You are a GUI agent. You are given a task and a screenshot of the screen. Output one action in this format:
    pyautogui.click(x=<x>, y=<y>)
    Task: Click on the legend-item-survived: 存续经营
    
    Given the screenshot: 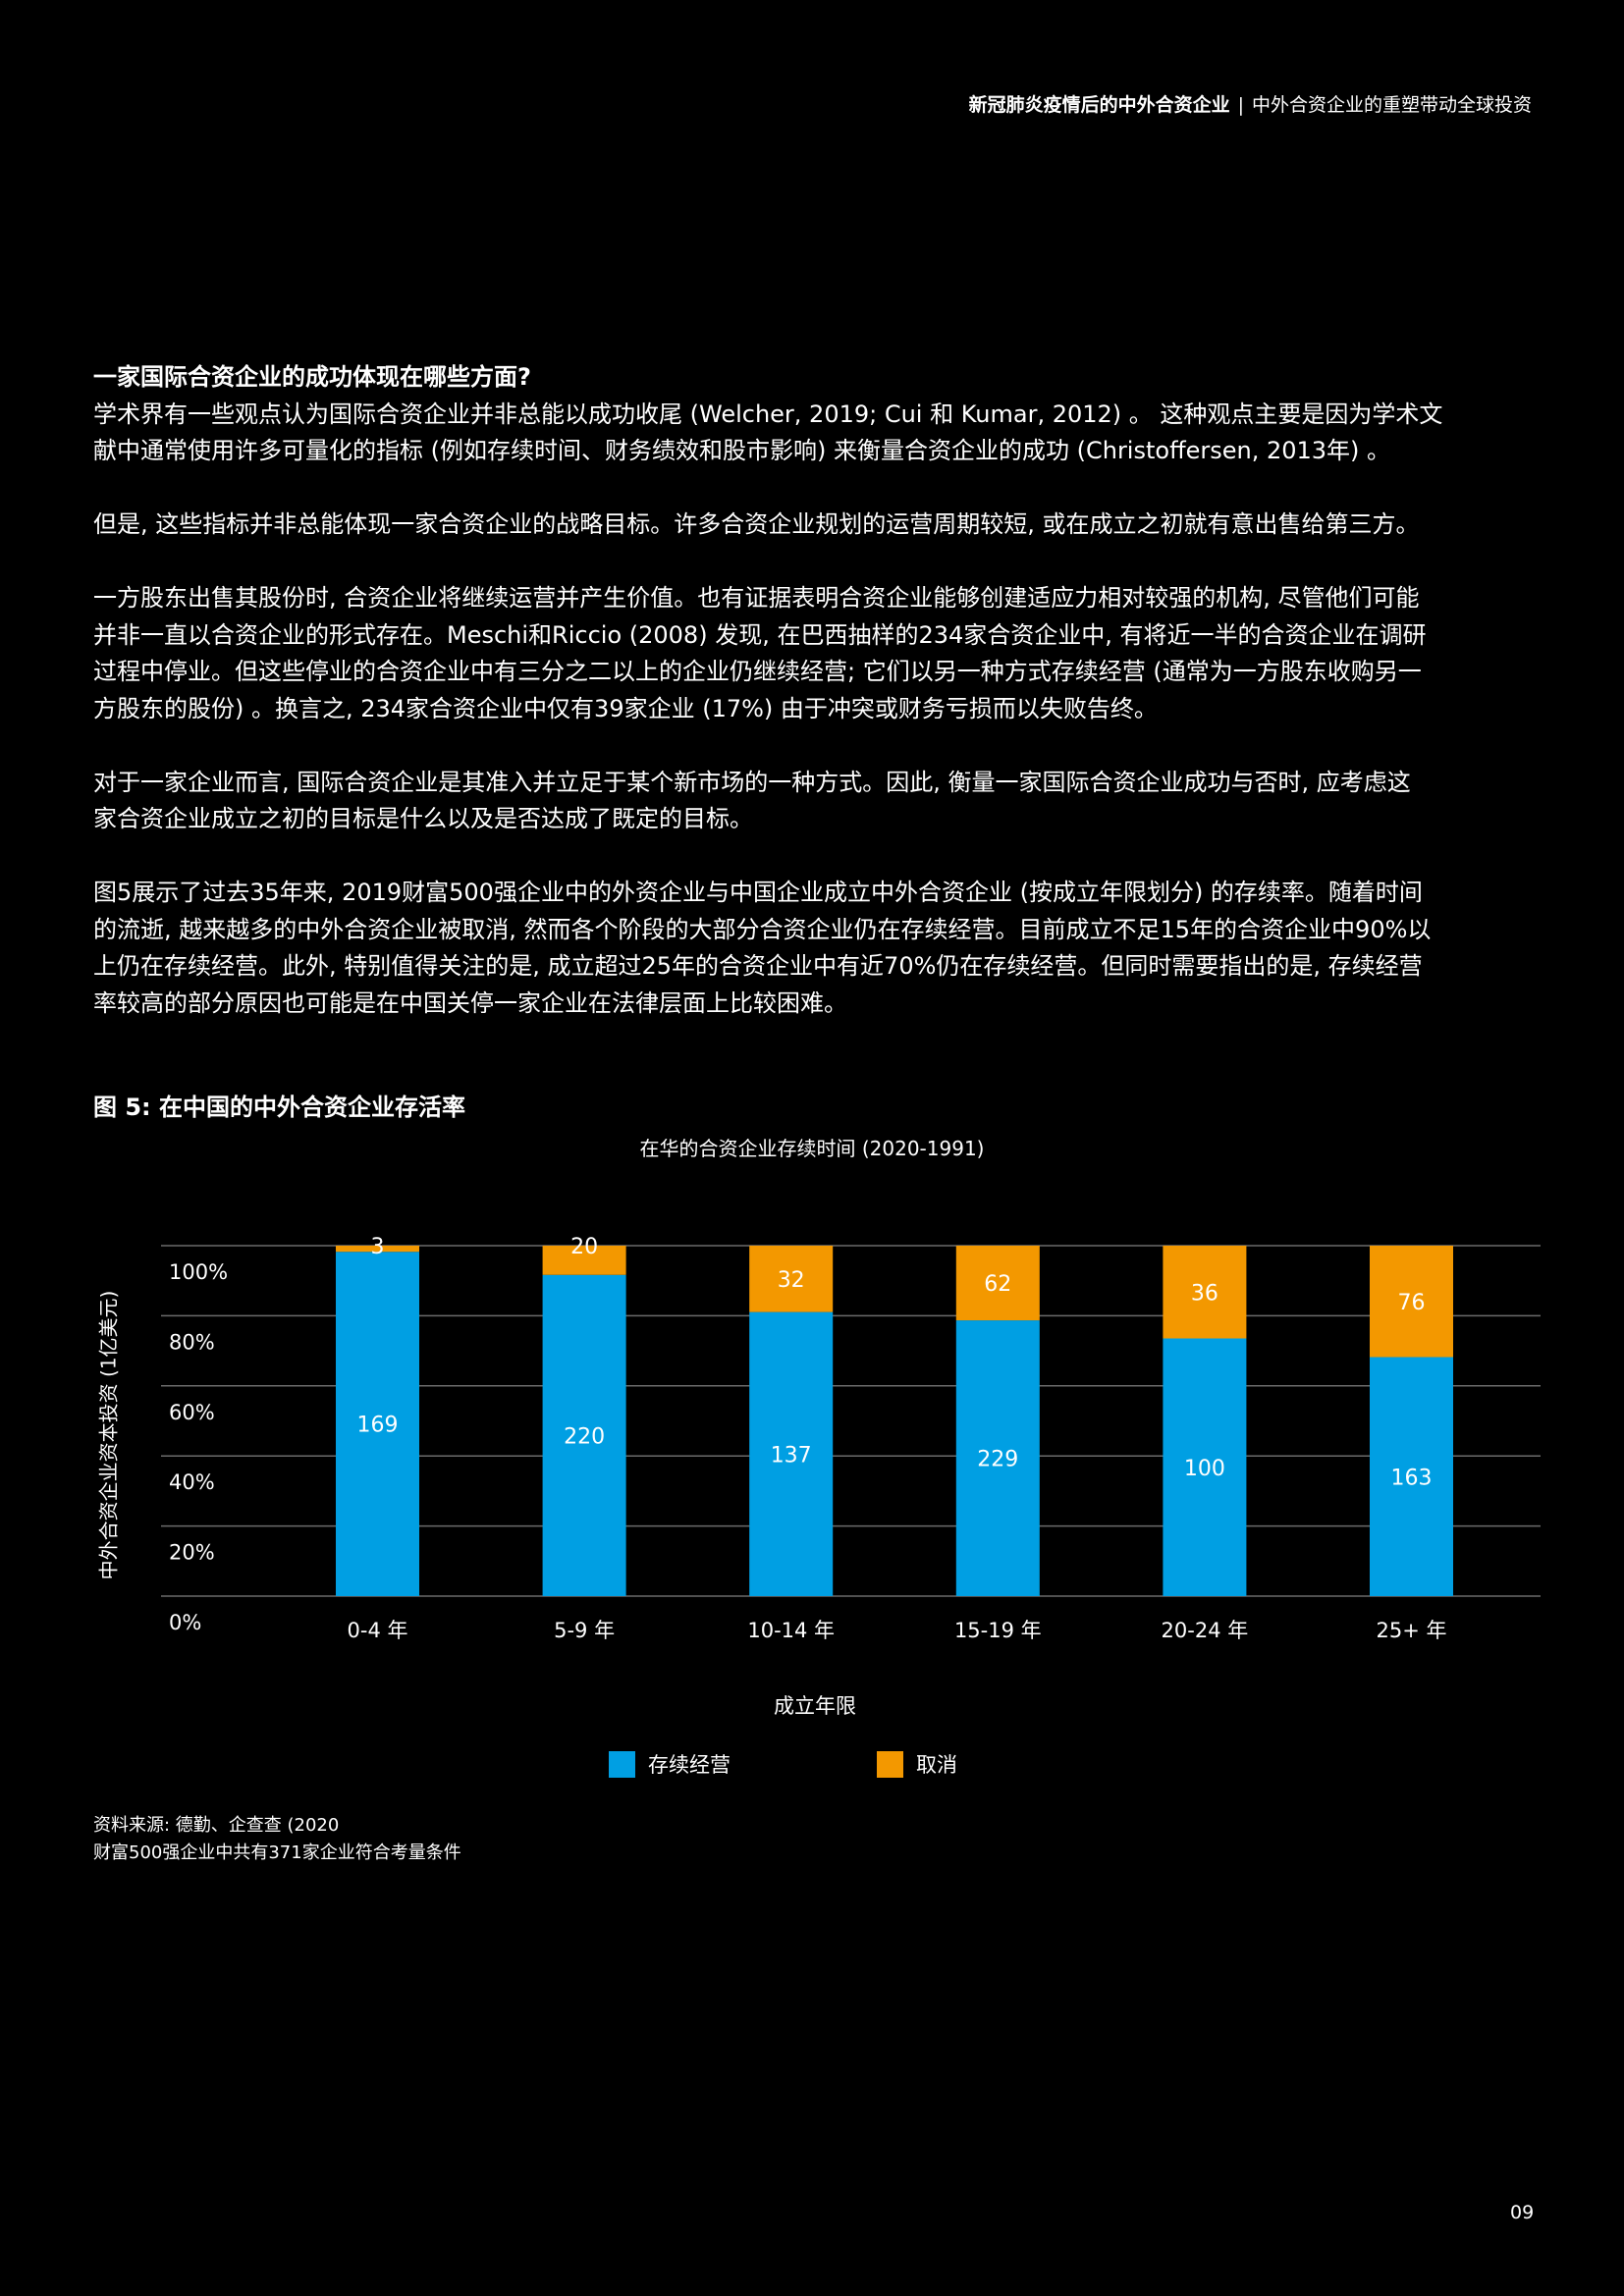 What is the action you would take?
    pyautogui.click(x=670, y=1764)
    